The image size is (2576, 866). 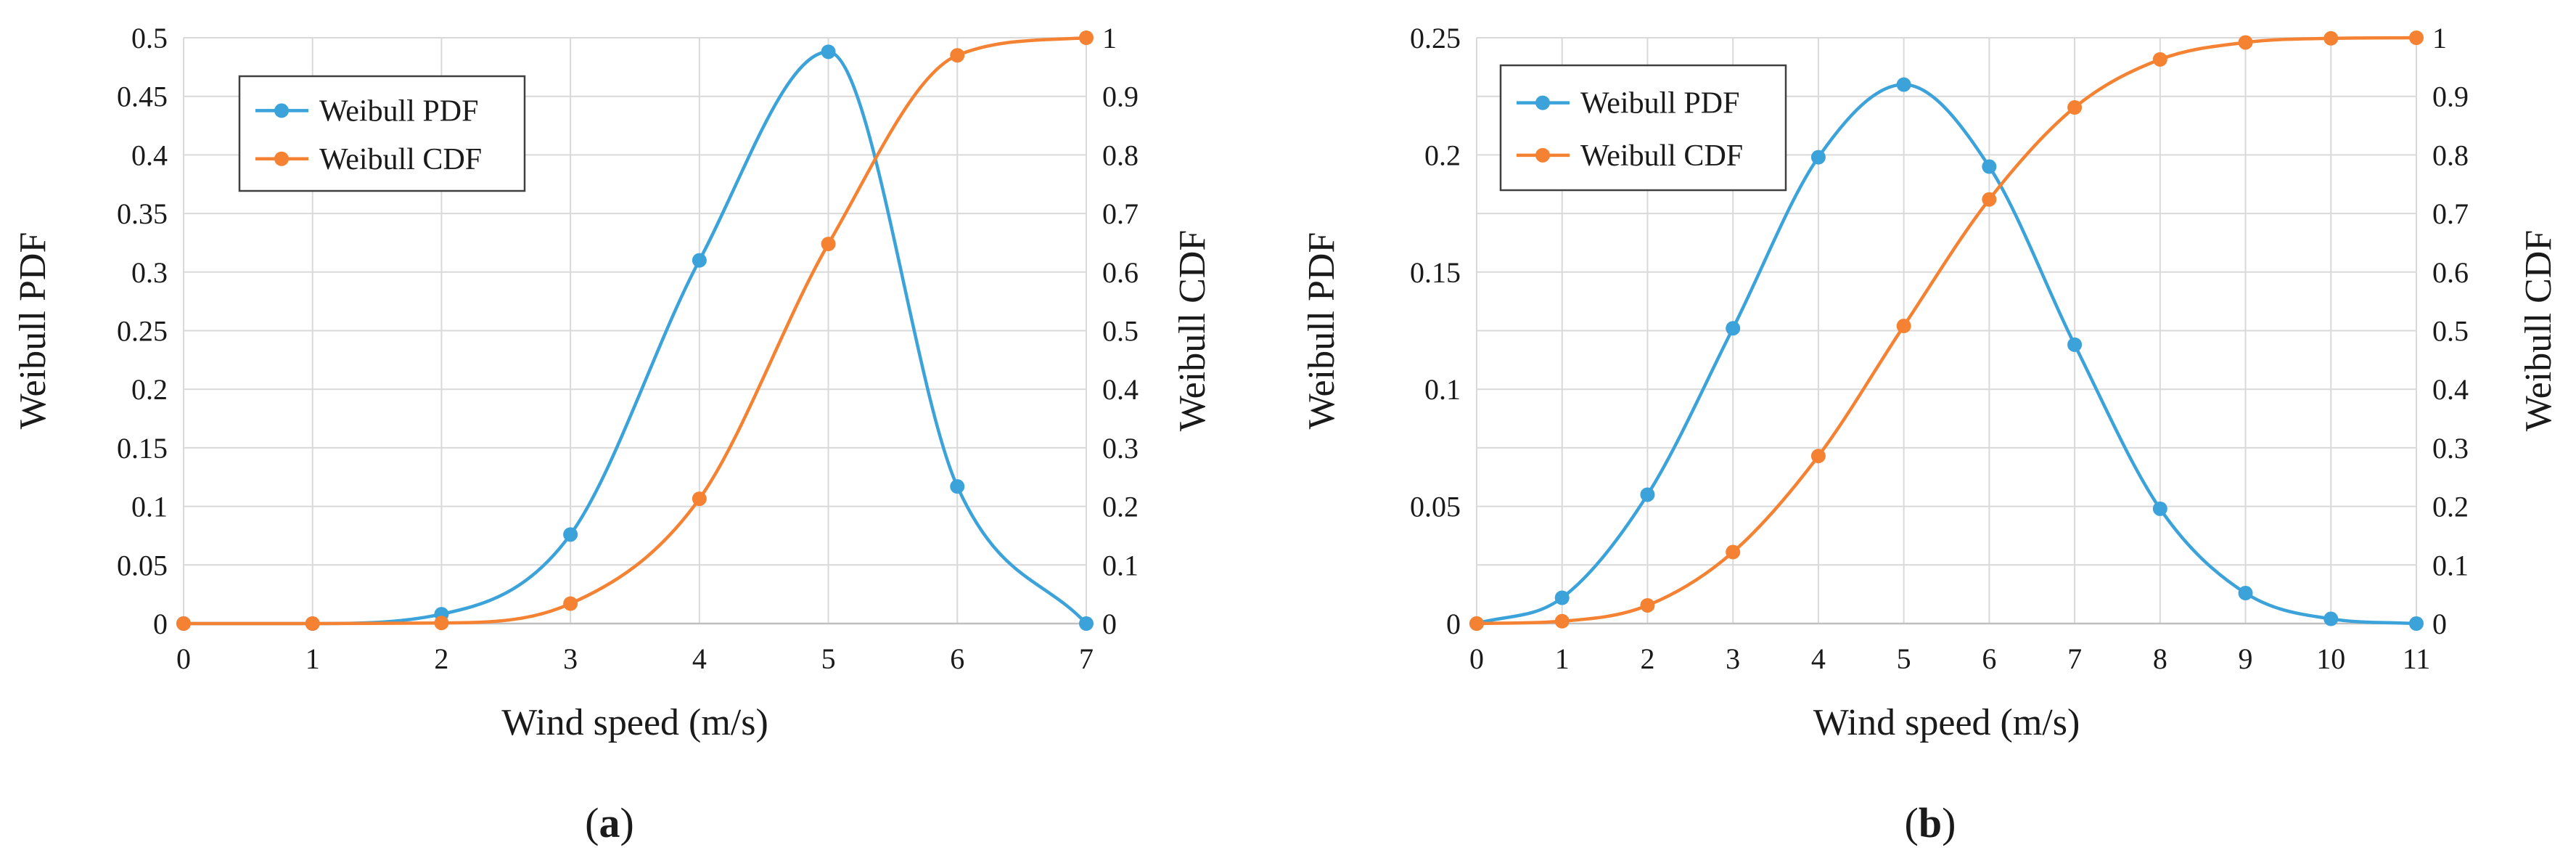 I want to click on panel-label: (a), so click(x=609, y=822).